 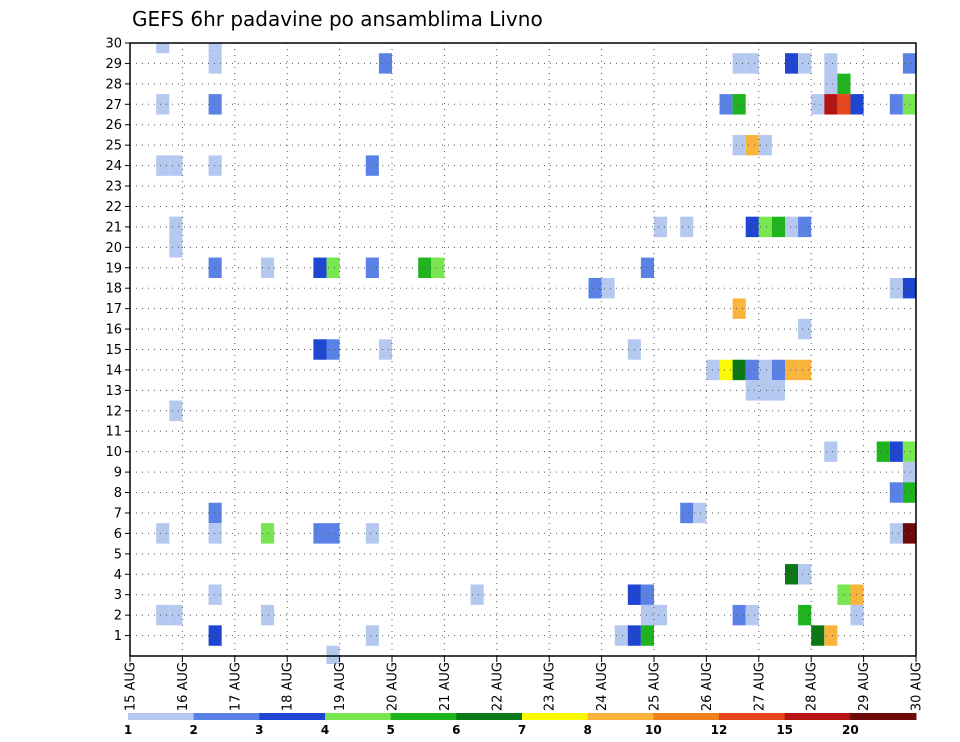 I want to click on y-tick-label: 16, so click(x=113, y=330).